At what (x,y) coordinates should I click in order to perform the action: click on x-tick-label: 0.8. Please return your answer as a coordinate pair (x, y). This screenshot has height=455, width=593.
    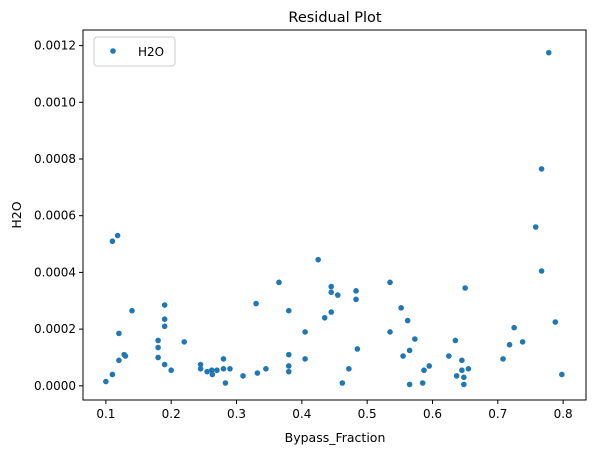
    Looking at the image, I should click on (563, 414).